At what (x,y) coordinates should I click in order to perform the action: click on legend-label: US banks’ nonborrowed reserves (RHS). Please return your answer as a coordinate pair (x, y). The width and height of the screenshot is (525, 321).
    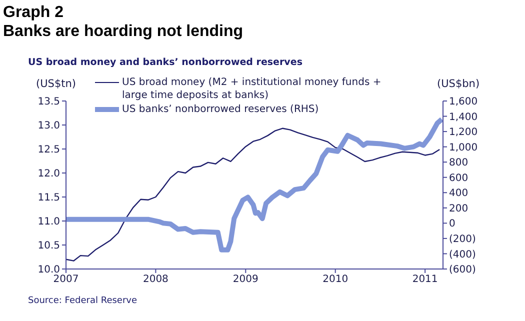
    Looking at the image, I should click on (221, 109).